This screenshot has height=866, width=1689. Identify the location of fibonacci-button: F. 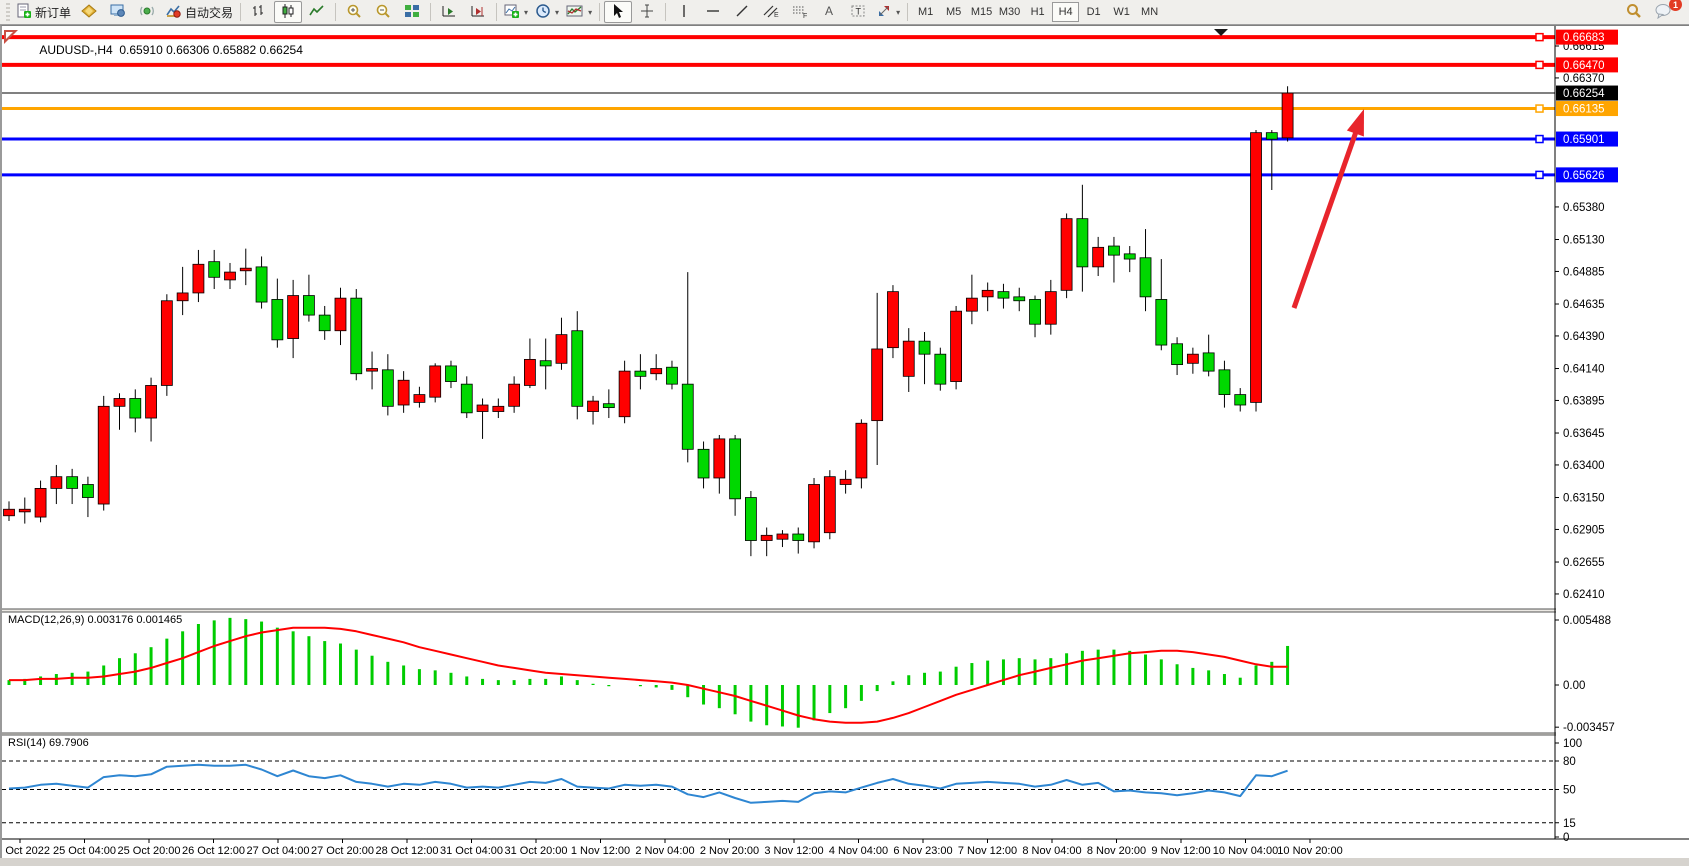
(800, 12).